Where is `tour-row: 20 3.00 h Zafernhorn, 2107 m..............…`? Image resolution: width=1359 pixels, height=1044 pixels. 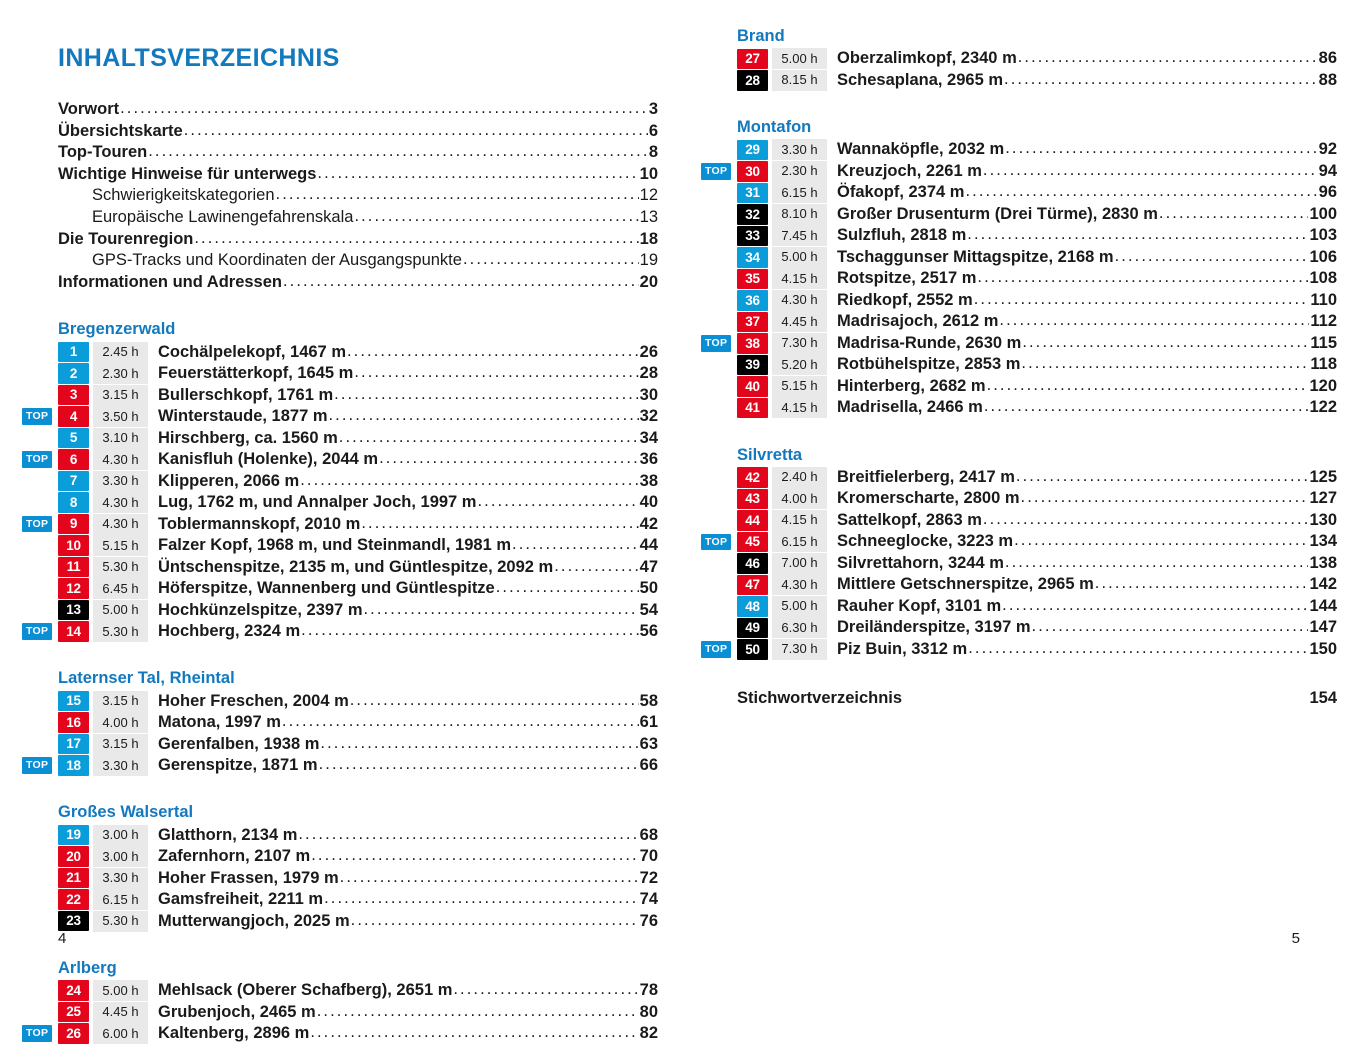
tour-row: 20 3.00 h Zafernhorn, 2107 m..............… is located at coordinates (358, 857).